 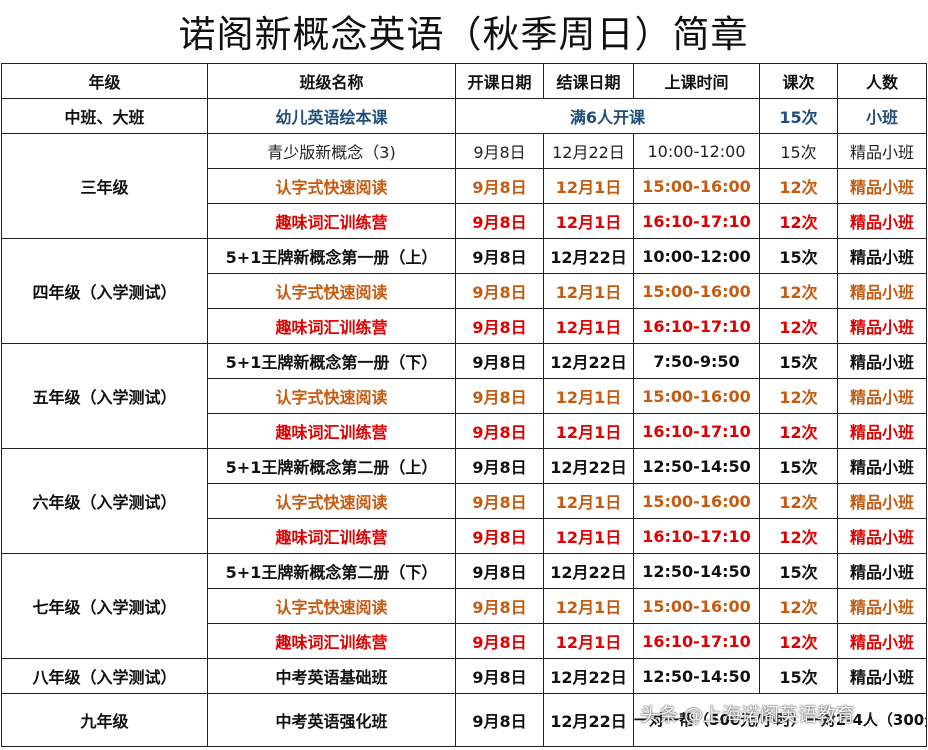 I want to click on header-class-name: 班级名称, so click(x=331, y=81).